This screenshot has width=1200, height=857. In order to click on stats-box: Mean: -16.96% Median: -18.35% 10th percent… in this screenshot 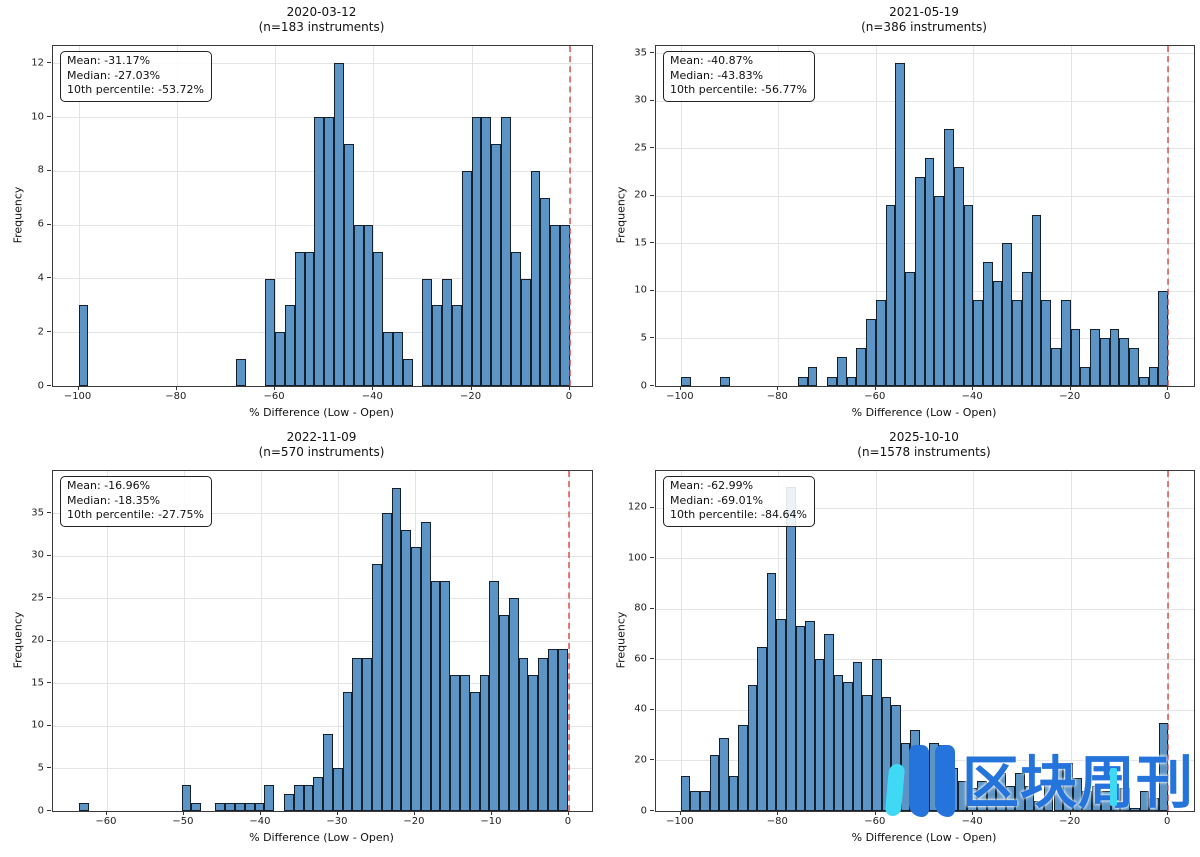, I will do `click(136, 501)`.